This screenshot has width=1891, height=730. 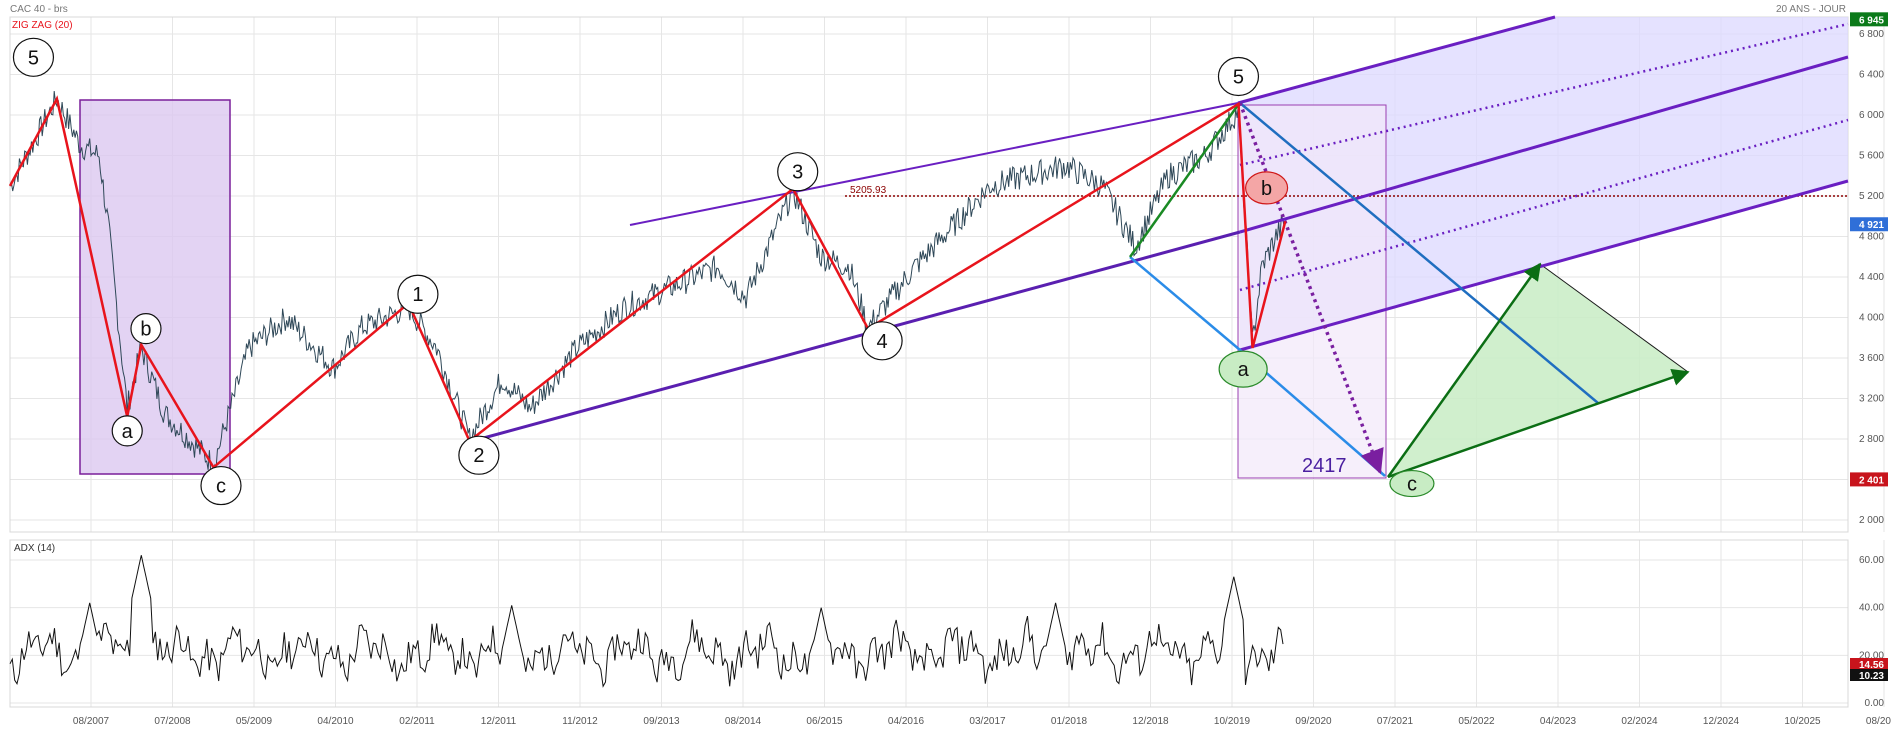 I want to click on adx-badge-label: 14.56, so click(x=1871, y=665).